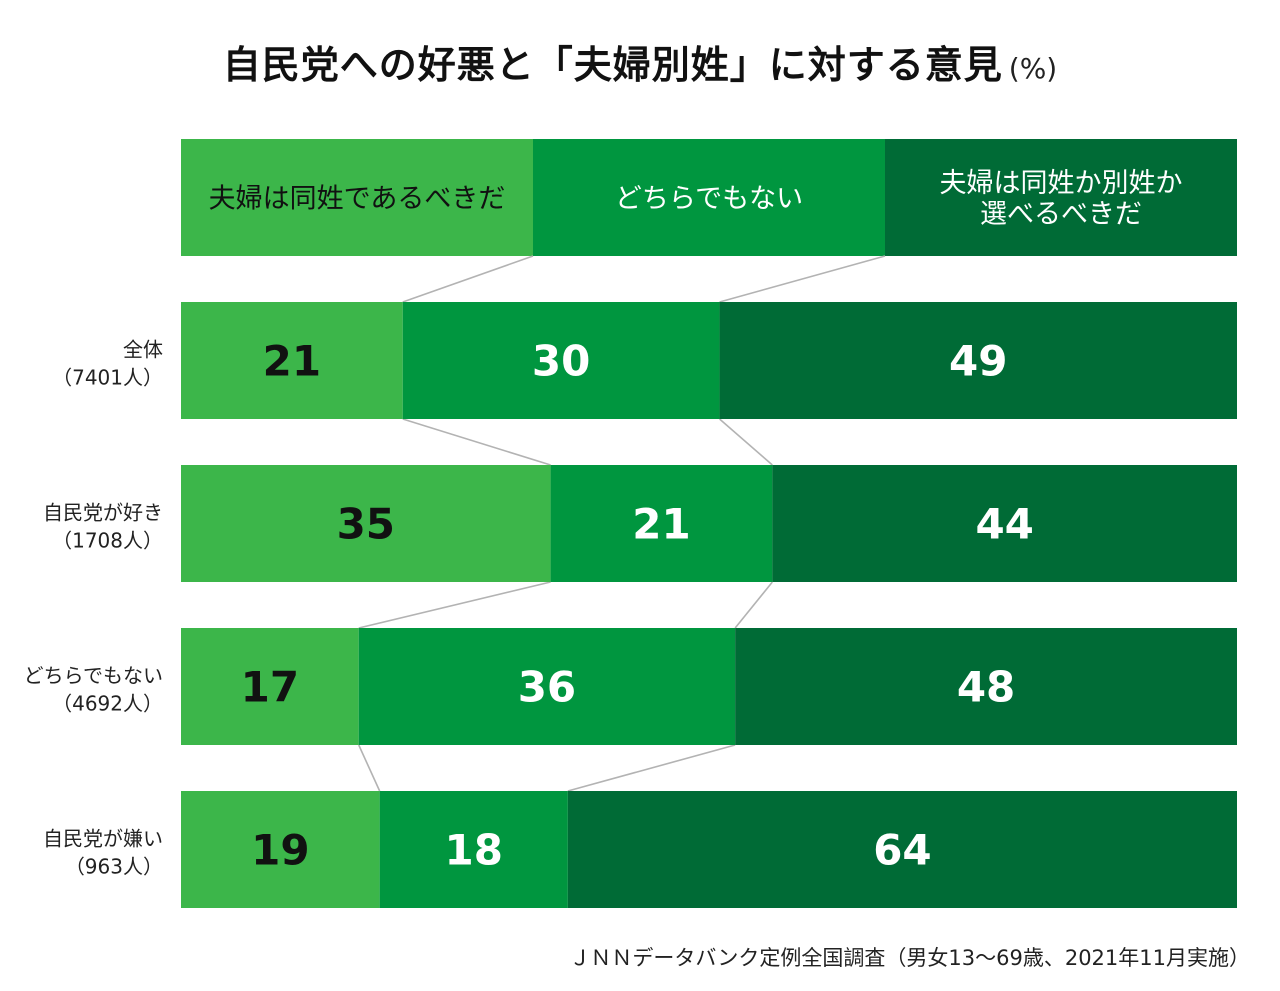  What do you see at coordinates (1061, 214) in the screenshot?
I see `legend-label-3-line-2: 選べるべきだ` at bounding box center [1061, 214].